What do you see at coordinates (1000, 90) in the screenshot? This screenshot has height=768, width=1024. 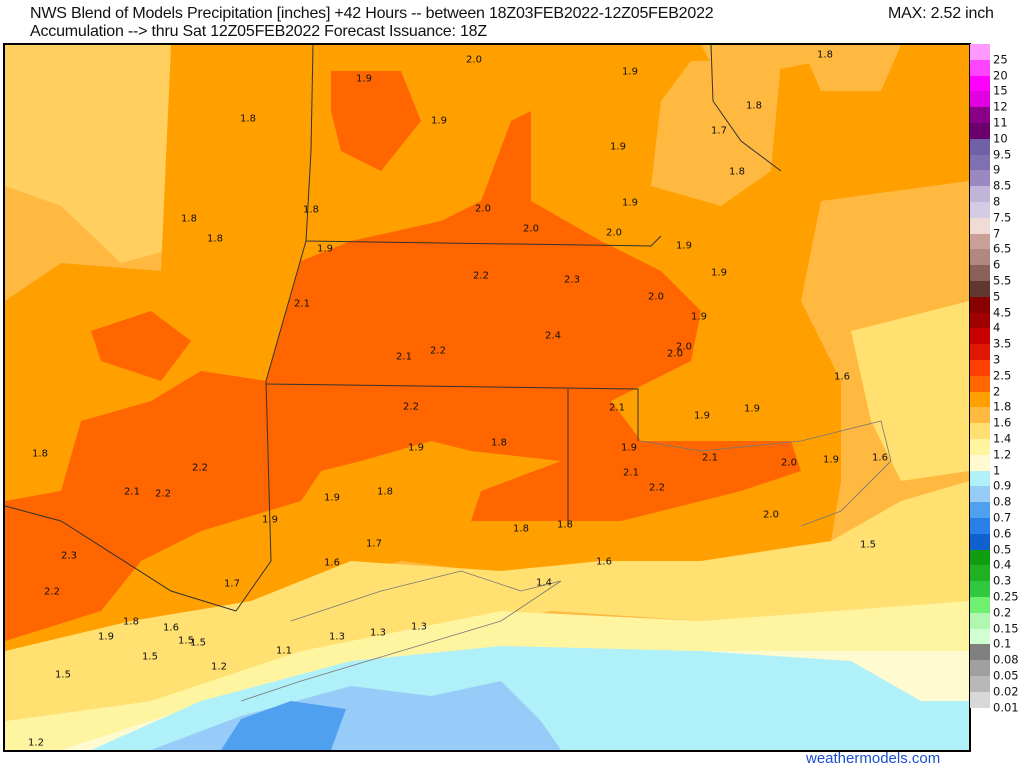 I see `legend-label: 15` at bounding box center [1000, 90].